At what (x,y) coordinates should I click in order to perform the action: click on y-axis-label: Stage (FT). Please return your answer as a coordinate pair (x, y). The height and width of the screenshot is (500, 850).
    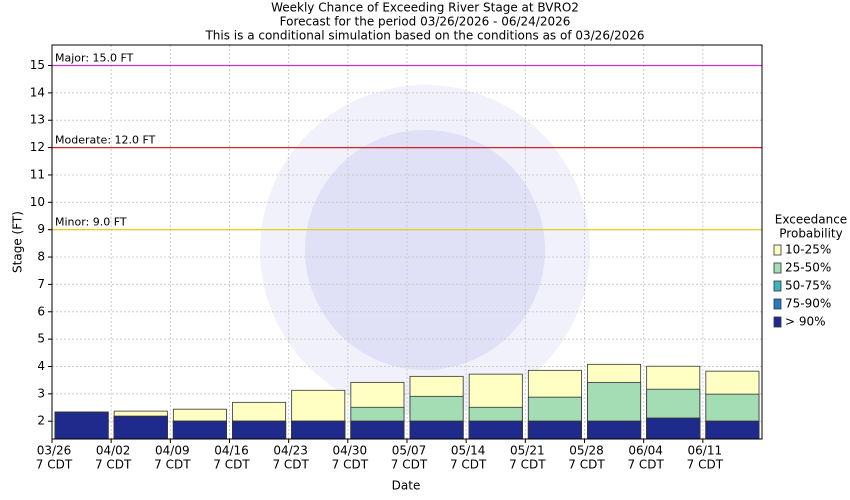
    Looking at the image, I should click on (18, 242).